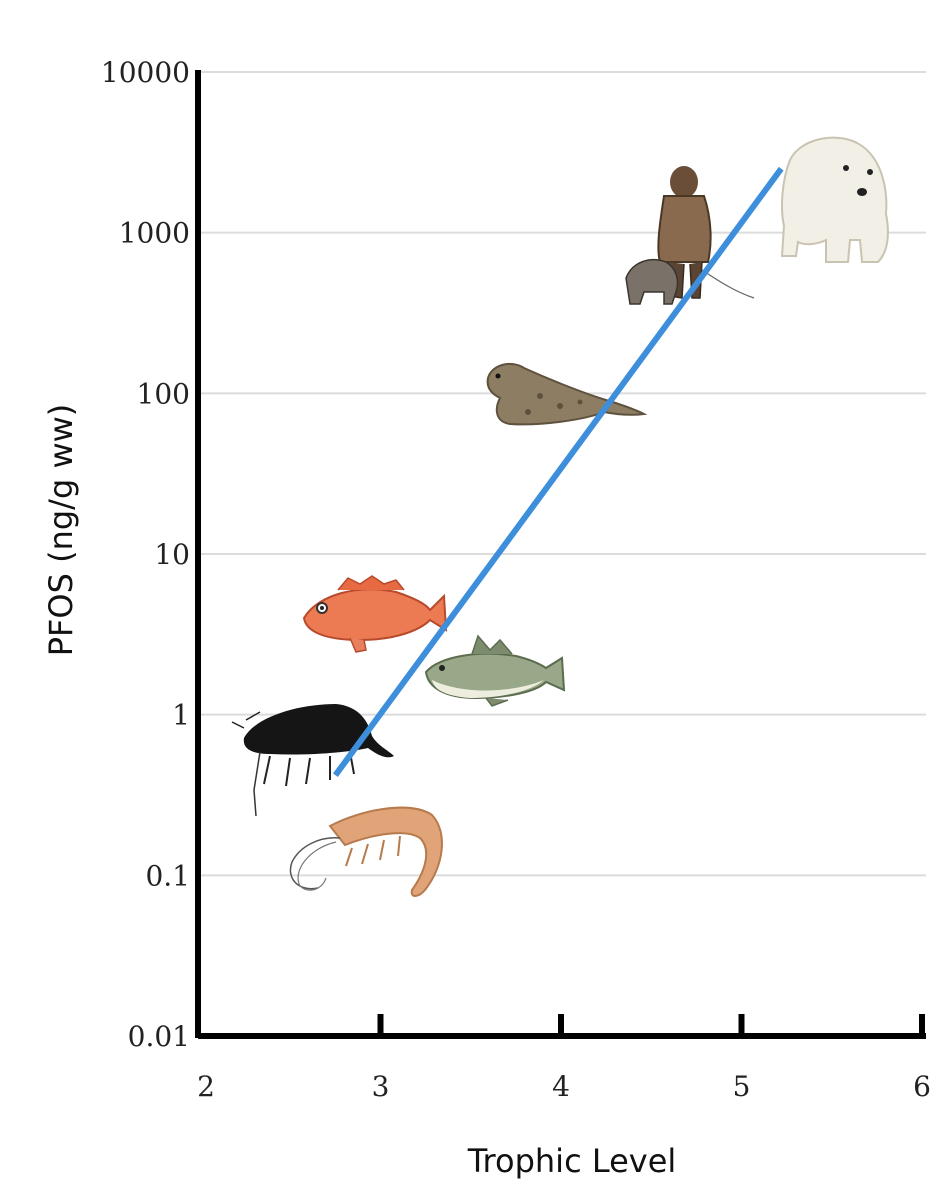 The image size is (939, 1184). I want to click on y-tick-label: 0.01, so click(159, 1036).